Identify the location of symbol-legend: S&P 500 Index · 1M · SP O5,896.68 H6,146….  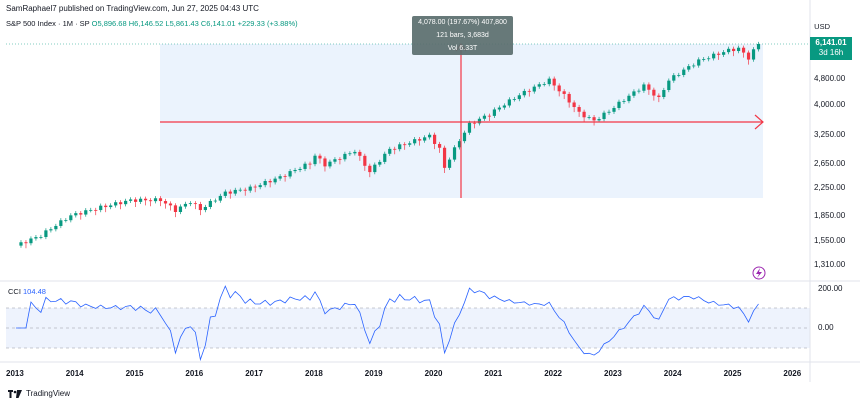
(152, 23).